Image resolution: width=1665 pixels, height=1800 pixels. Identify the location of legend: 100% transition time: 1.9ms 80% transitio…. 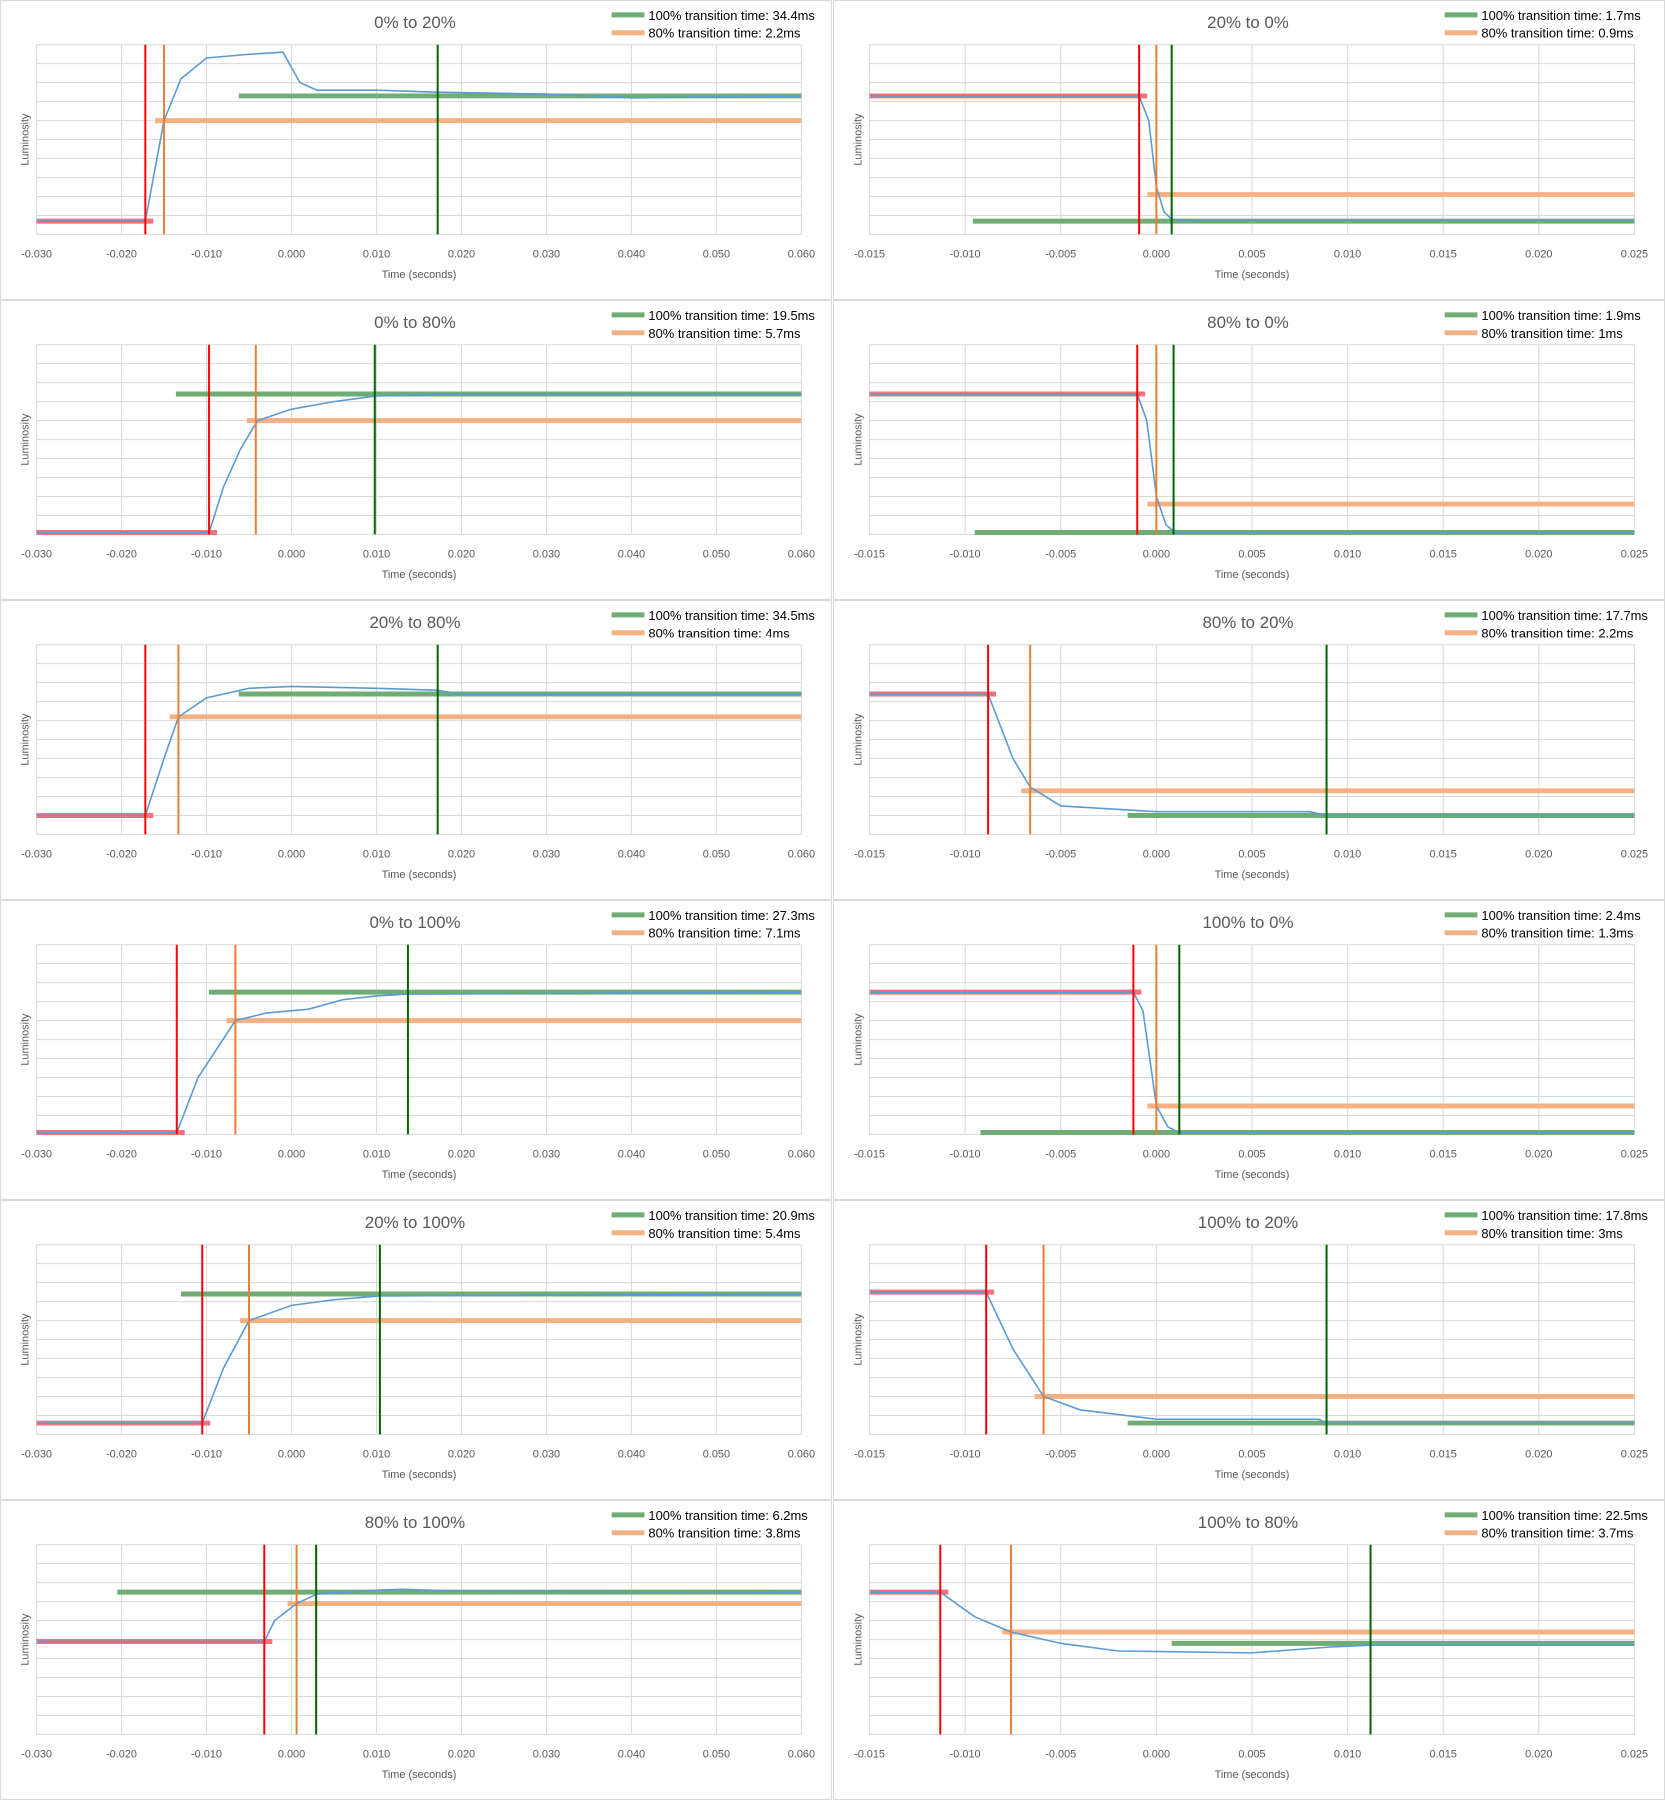
(1542, 324).